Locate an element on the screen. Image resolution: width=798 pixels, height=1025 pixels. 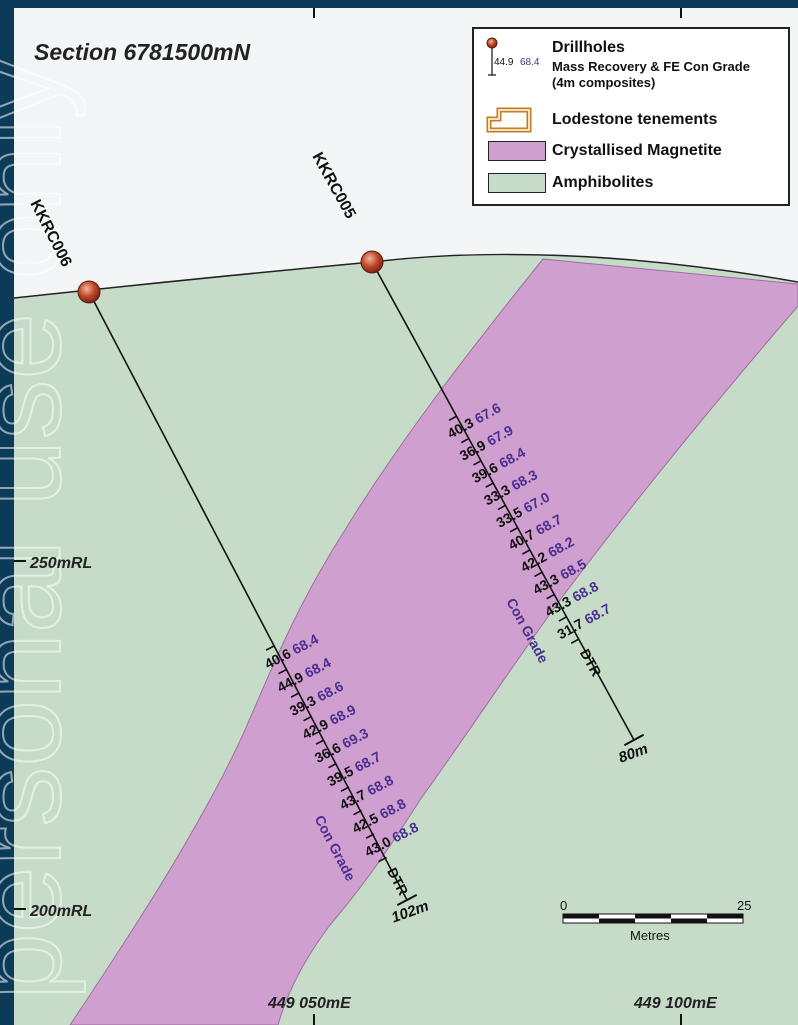
legend-drillholes-sub2: (4m composites) is located at coordinates (604, 82).